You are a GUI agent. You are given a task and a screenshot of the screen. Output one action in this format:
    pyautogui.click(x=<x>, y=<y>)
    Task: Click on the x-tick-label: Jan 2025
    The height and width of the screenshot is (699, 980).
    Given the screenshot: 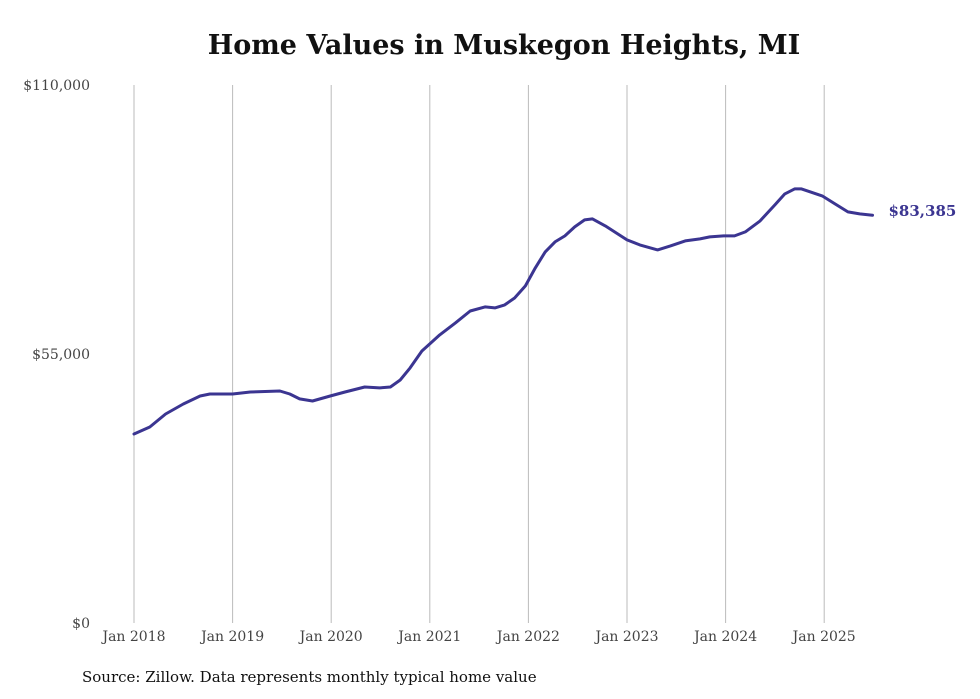 What is the action you would take?
    pyautogui.click(x=823, y=637)
    